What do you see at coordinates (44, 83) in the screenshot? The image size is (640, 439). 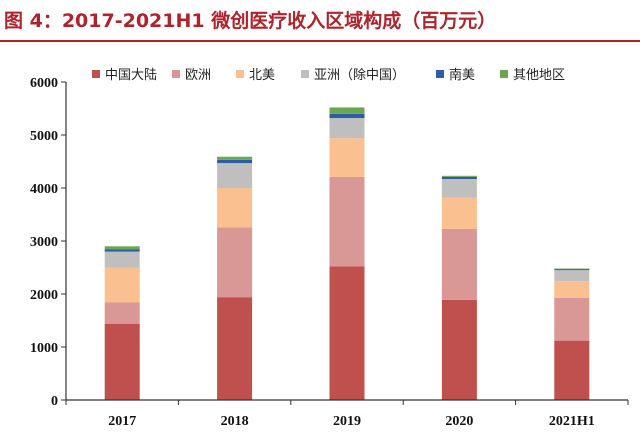 I see `y-tick-label-6: 6000` at bounding box center [44, 83].